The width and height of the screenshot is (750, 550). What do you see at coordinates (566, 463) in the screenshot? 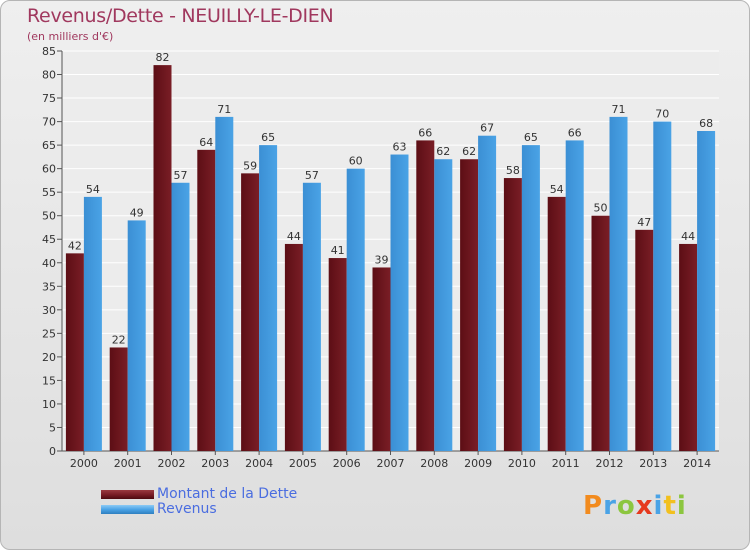
I see `x-tick-label: 2011` at bounding box center [566, 463].